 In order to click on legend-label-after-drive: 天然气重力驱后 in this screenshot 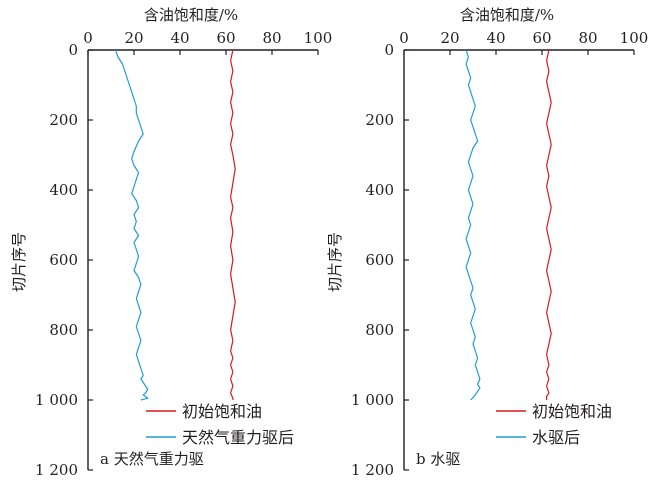, I will do `click(238, 437)`.